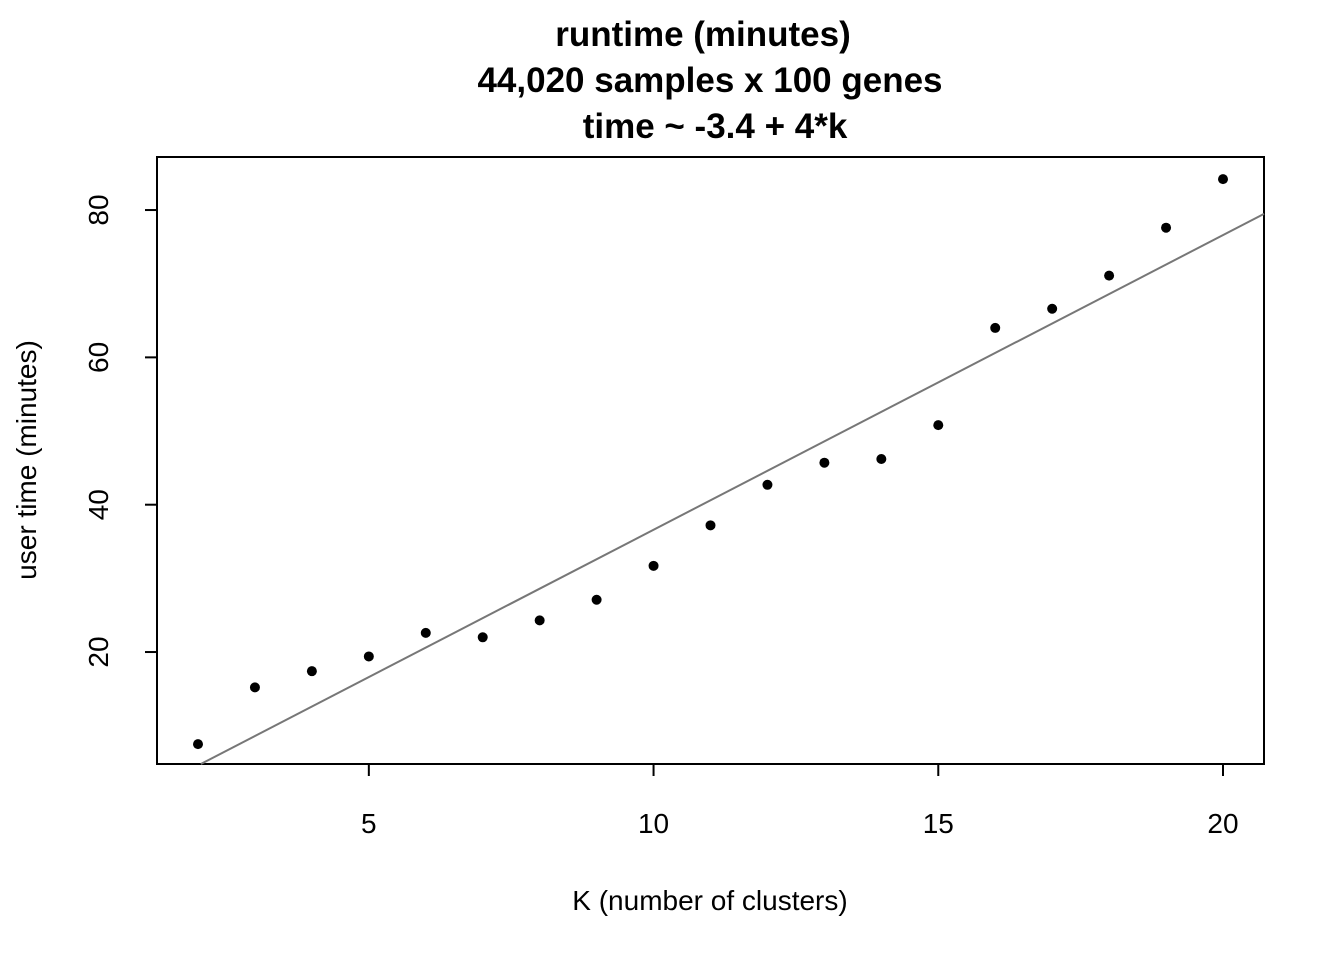 Image resolution: width=1344 pixels, height=960 pixels. What do you see at coordinates (98, 357) in the screenshot?
I see `y-tick-label: 60` at bounding box center [98, 357].